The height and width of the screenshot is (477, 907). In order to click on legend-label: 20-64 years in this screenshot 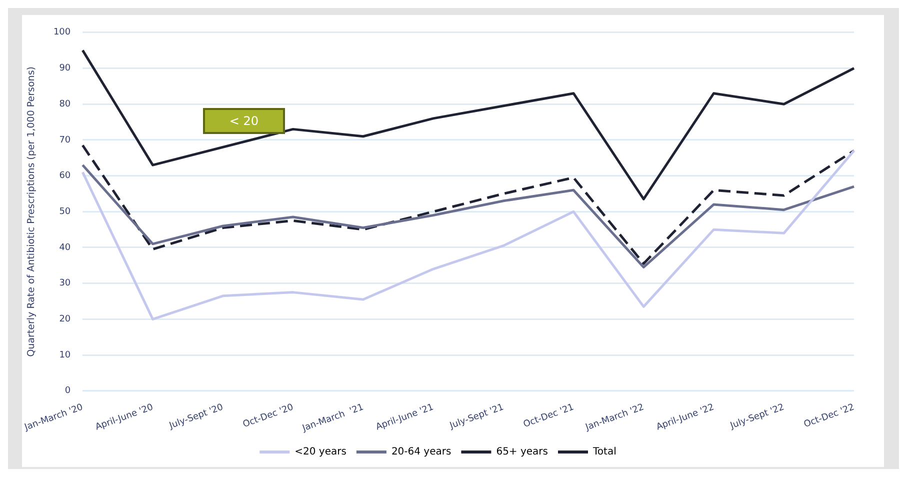, I will do `click(421, 452)`.